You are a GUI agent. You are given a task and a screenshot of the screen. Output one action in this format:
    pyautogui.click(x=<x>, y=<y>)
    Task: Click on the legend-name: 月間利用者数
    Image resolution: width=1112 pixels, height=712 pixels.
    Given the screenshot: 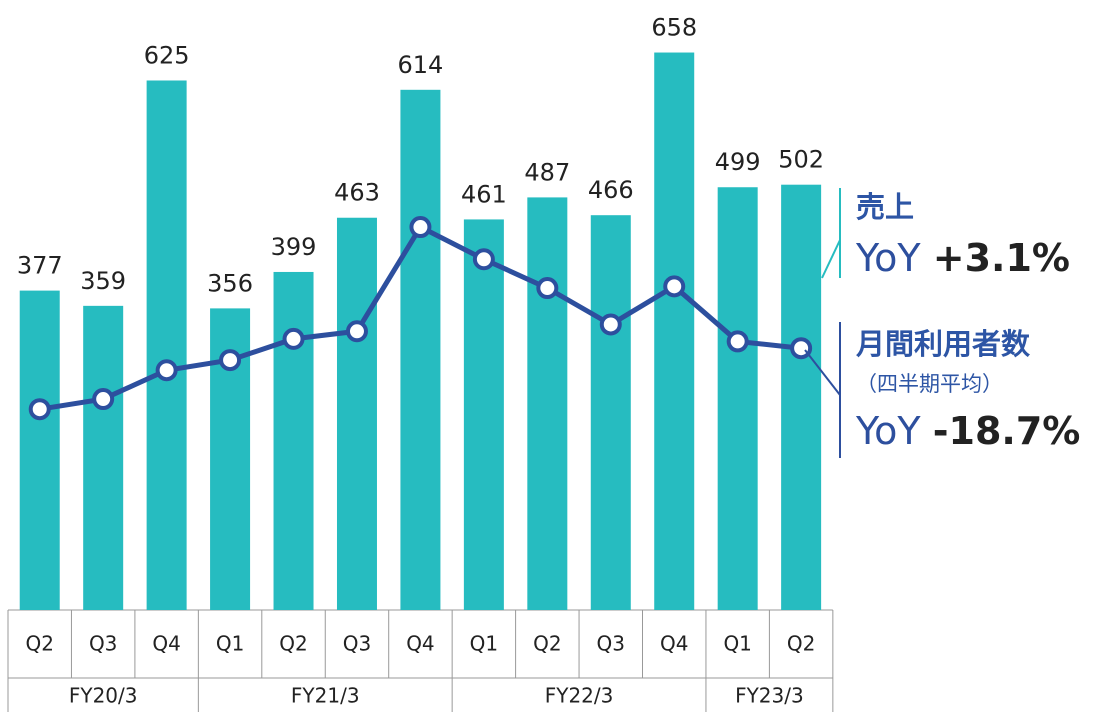 What is the action you would take?
    pyautogui.click(x=943, y=344)
    